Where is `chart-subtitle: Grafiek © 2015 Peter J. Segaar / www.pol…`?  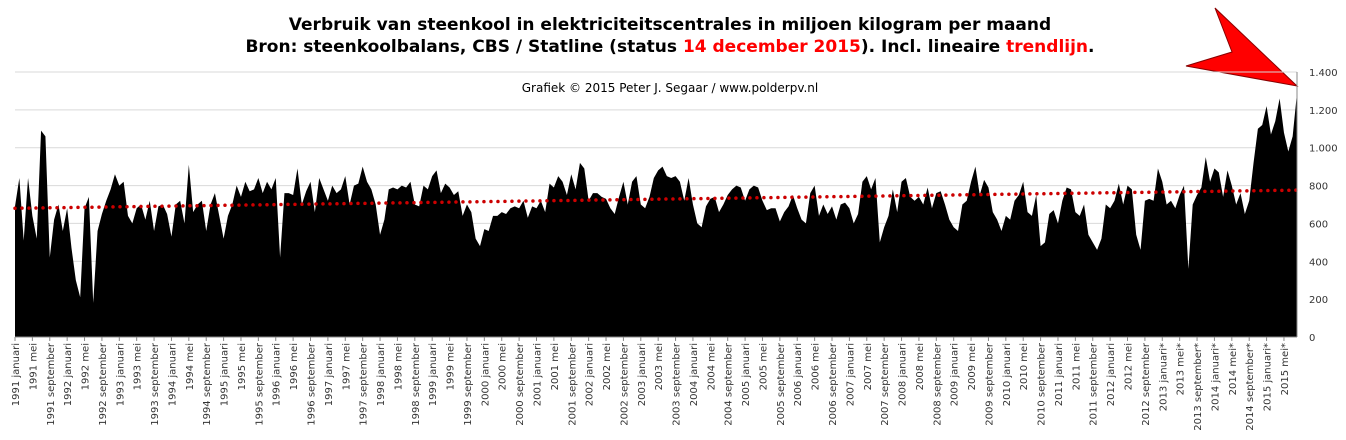 chart-subtitle: Grafiek © 2015 Peter J. Segaar / www.pol… is located at coordinates (670, 88).